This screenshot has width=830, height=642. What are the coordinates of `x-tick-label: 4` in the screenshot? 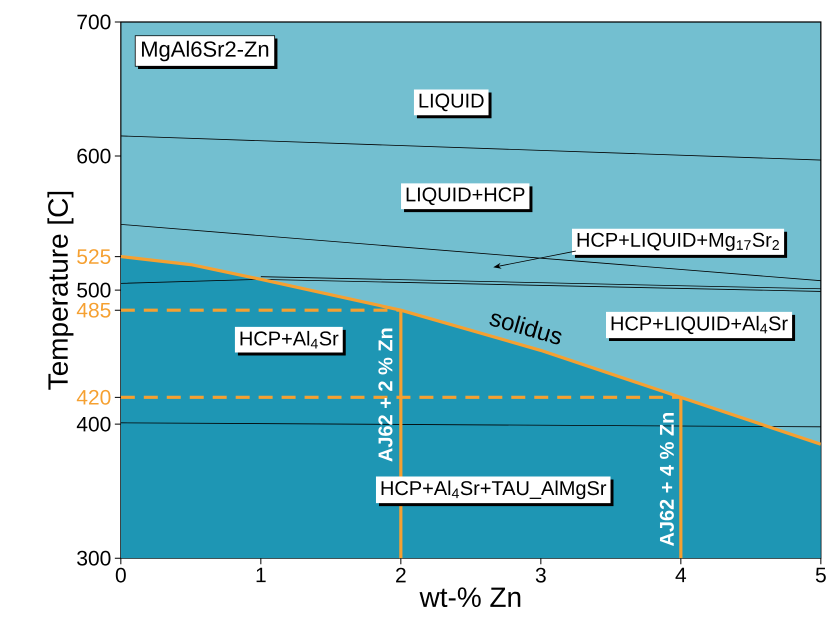 It's located at (681, 575).